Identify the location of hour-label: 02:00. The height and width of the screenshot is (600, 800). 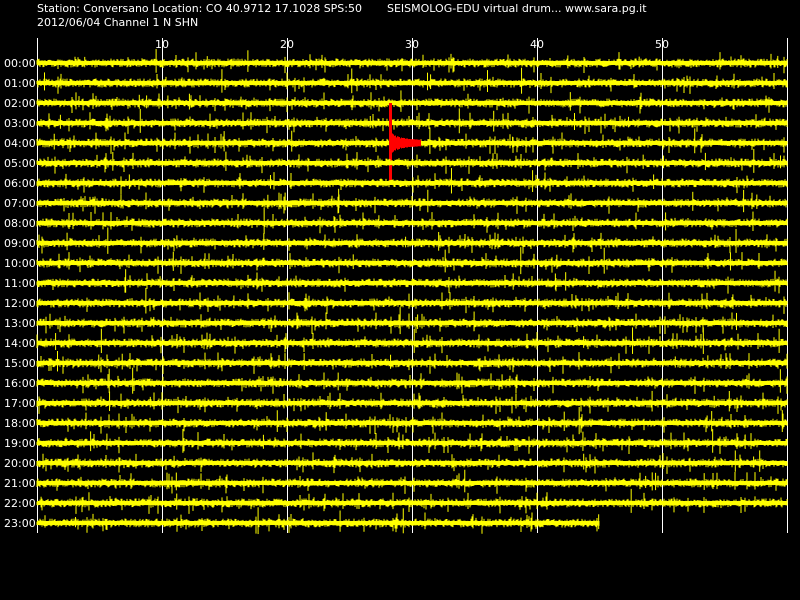
(20, 103).